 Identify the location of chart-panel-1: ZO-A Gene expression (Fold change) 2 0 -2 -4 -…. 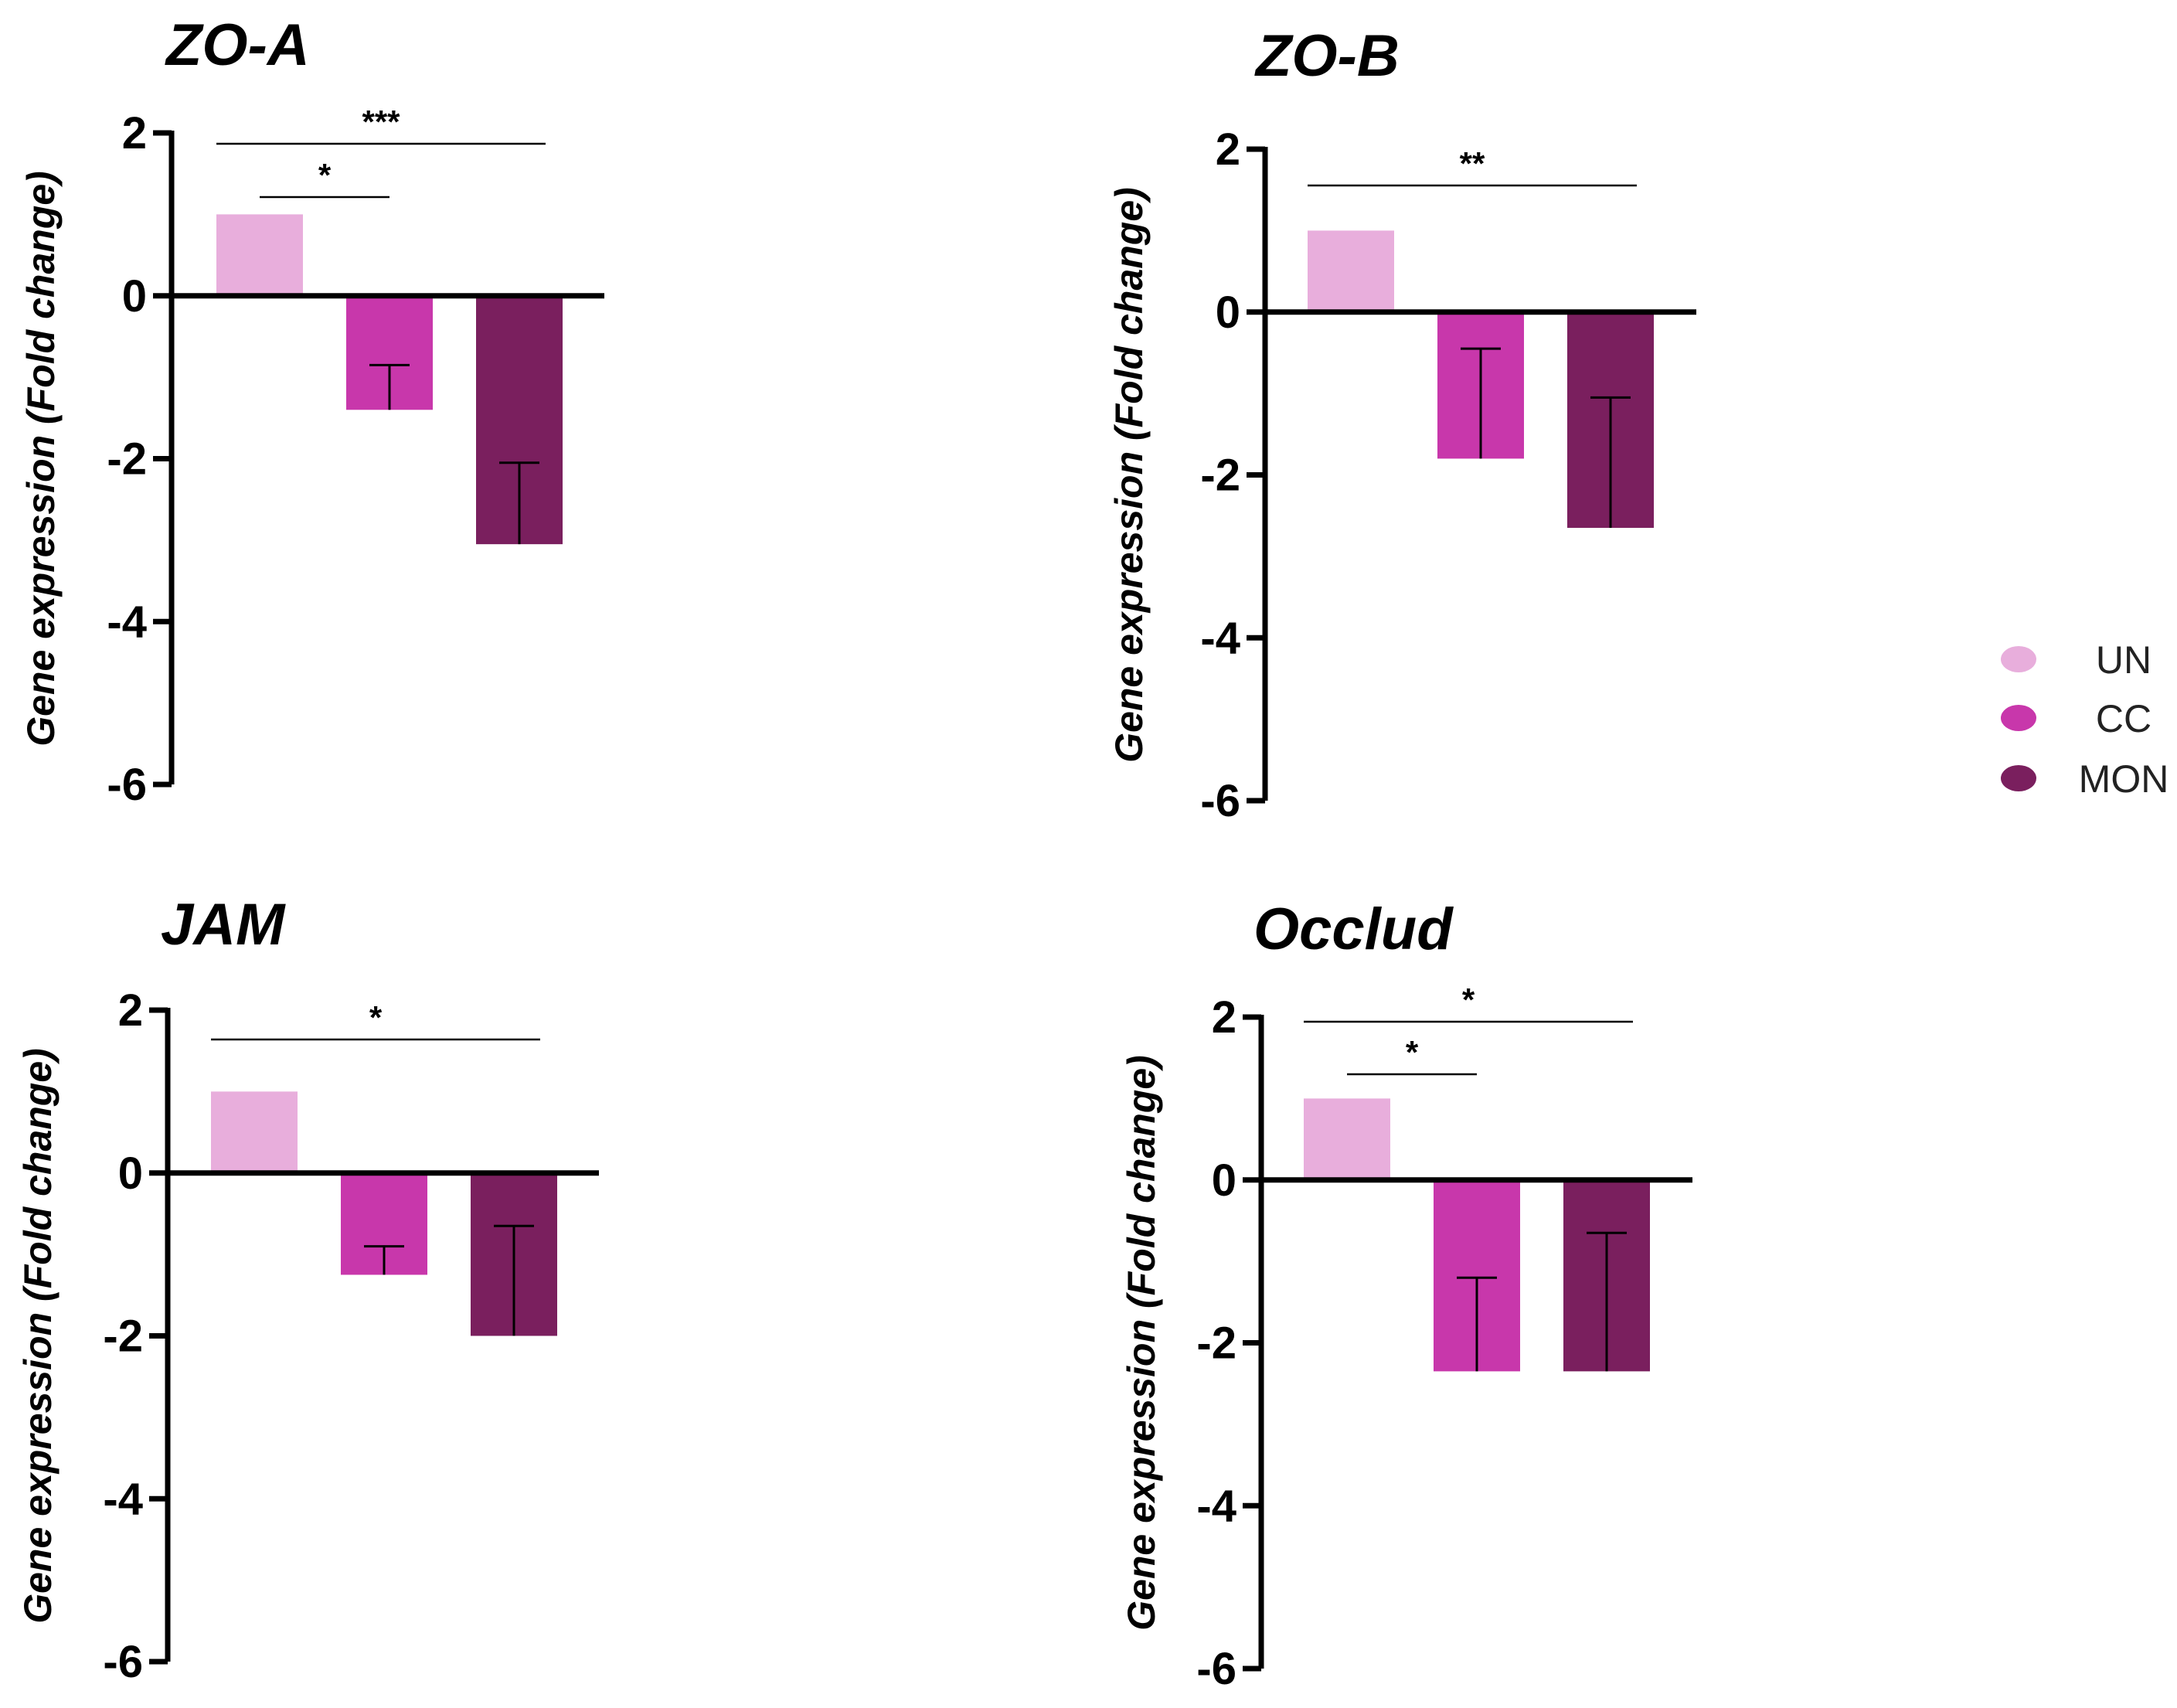
(311, 411).